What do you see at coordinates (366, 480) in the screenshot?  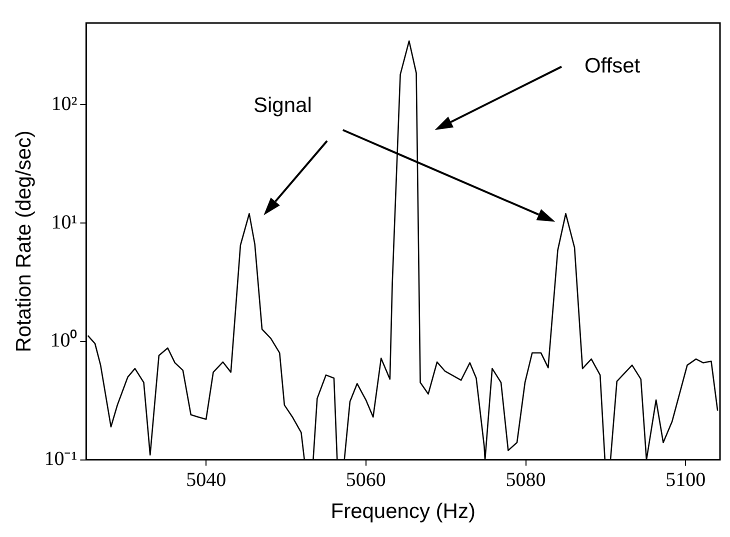 I see `x-tick-label: 5060` at bounding box center [366, 480].